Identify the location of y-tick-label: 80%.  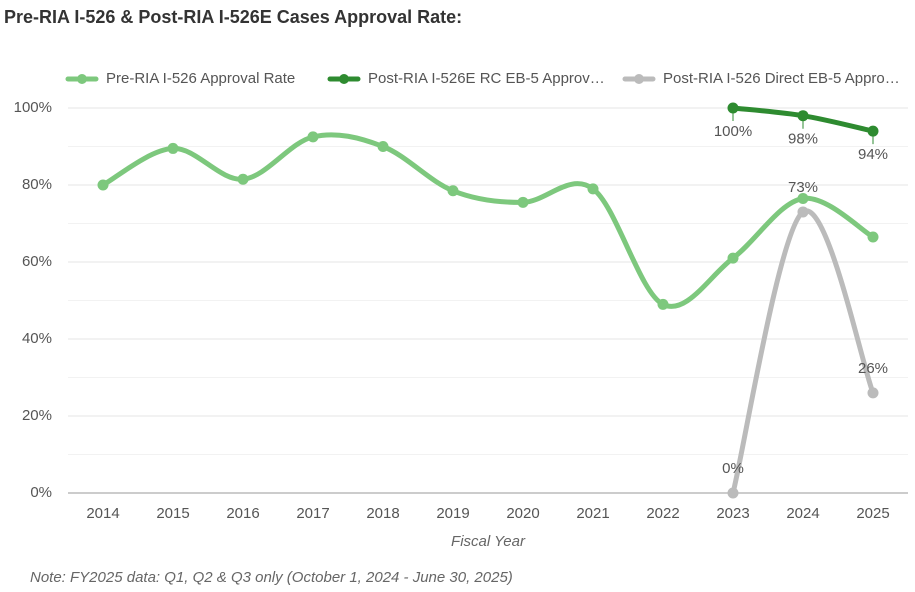
(37, 184).